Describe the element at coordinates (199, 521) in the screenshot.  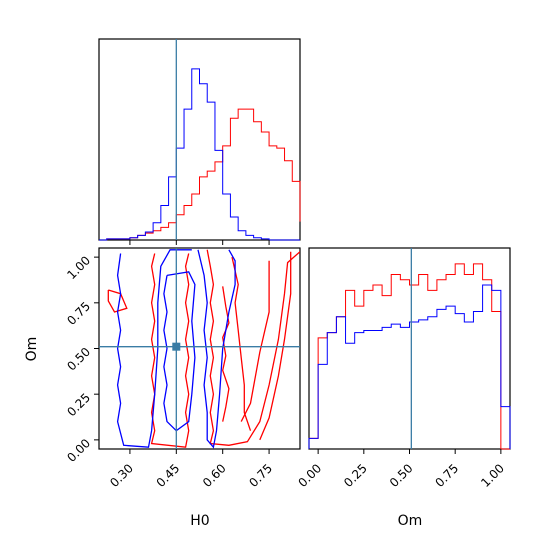
I see `x-axis-label-h0: H0` at that location.